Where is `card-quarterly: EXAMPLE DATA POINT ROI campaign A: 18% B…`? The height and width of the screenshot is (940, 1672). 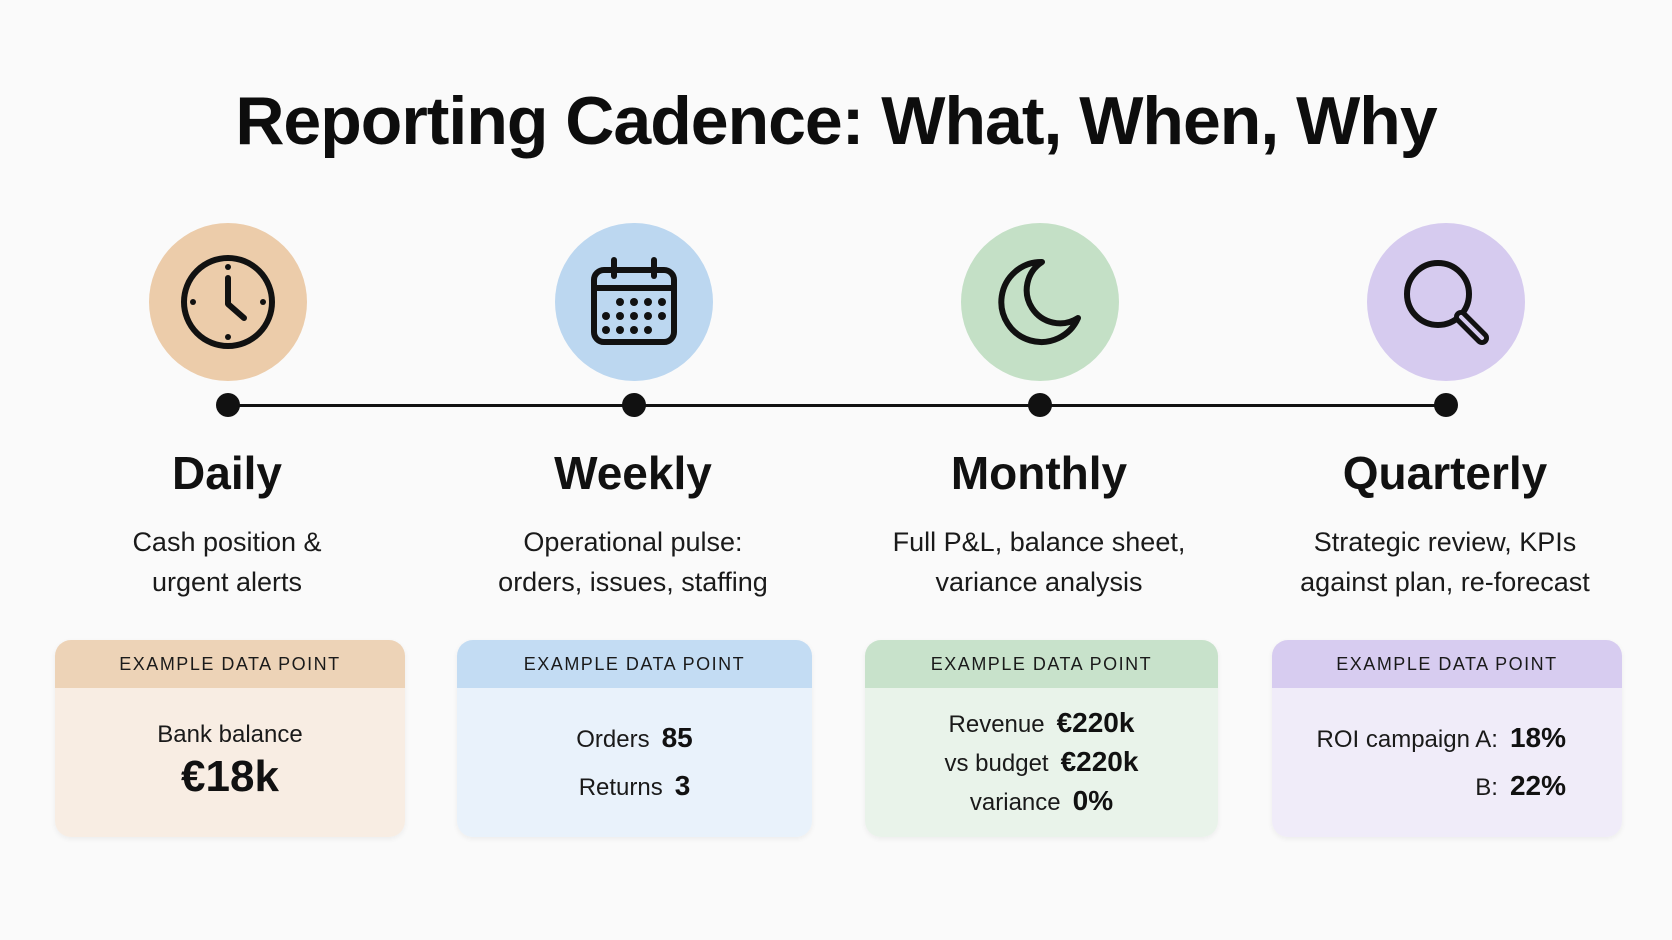
card-quarterly: EXAMPLE DATA POINT ROI campaign A: 18% B… is located at coordinates (1447, 738).